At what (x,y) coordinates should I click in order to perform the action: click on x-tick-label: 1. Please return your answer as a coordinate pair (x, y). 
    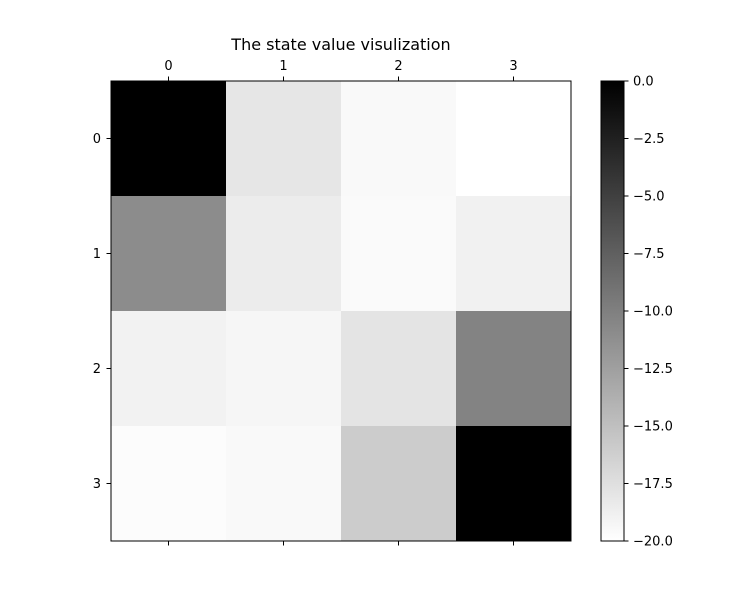
    Looking at the image, I should click on (283, 66).